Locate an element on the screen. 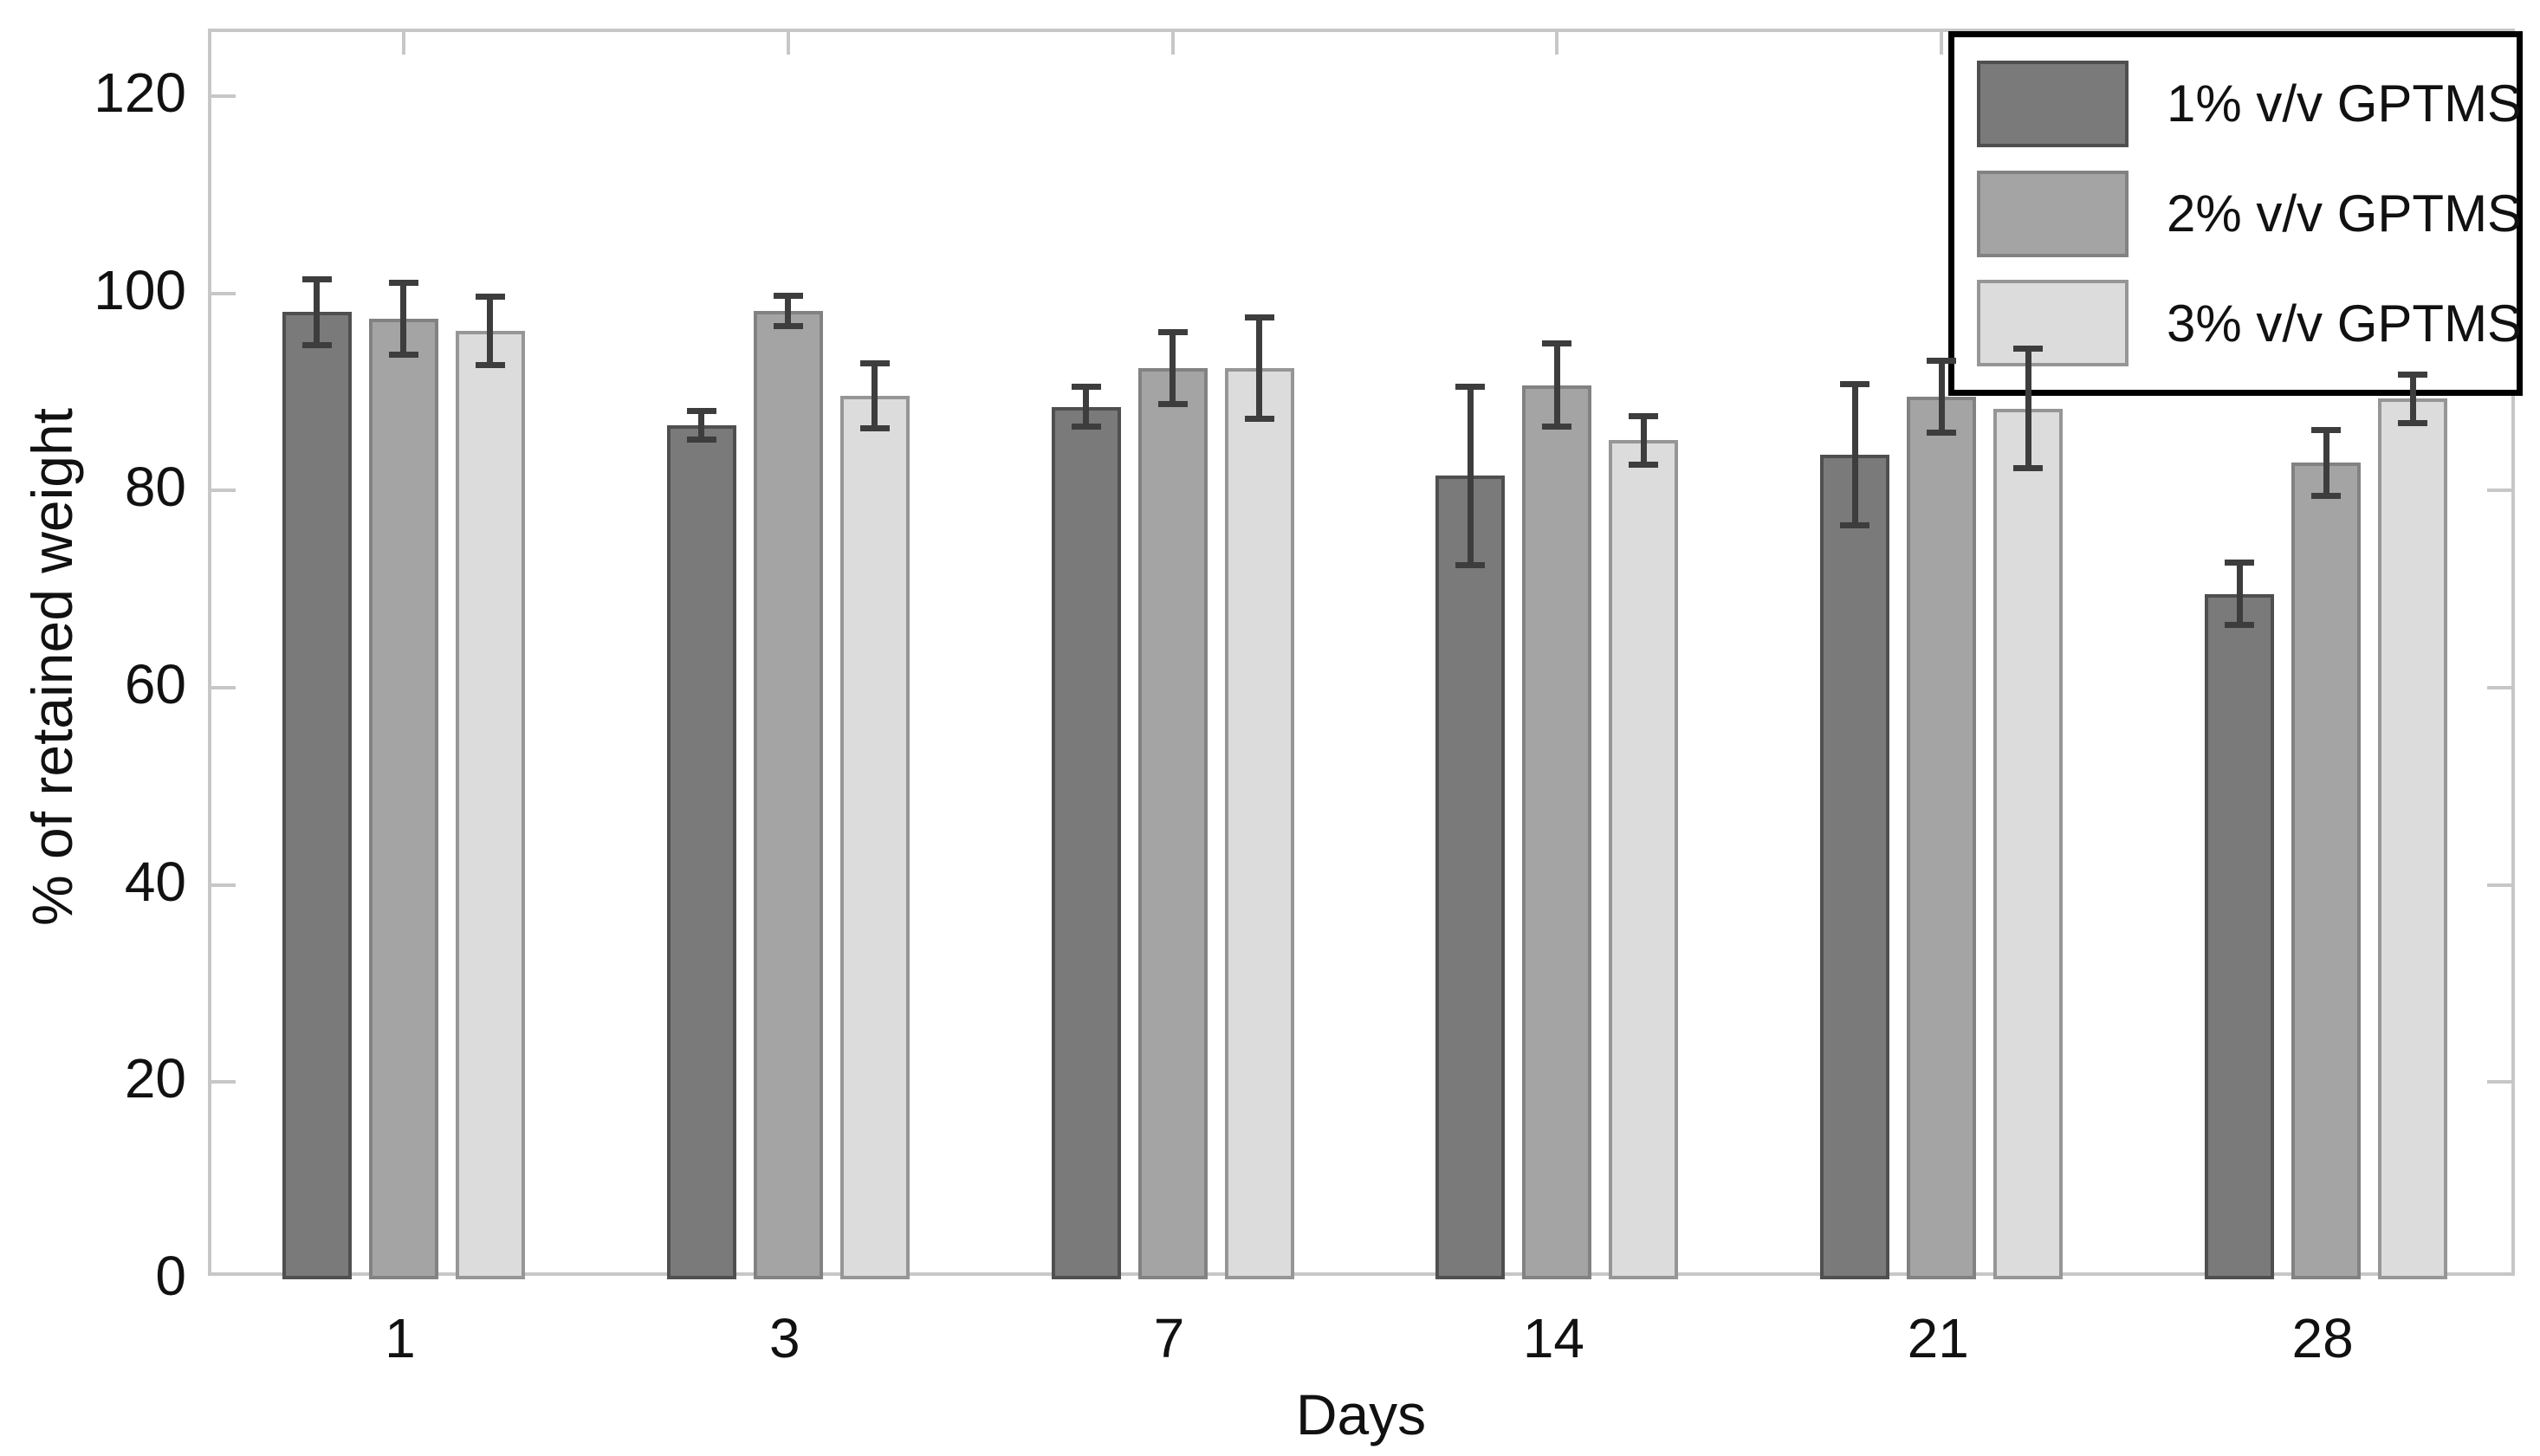  y-tick-label: 120 is located at coordinates (140, 92).